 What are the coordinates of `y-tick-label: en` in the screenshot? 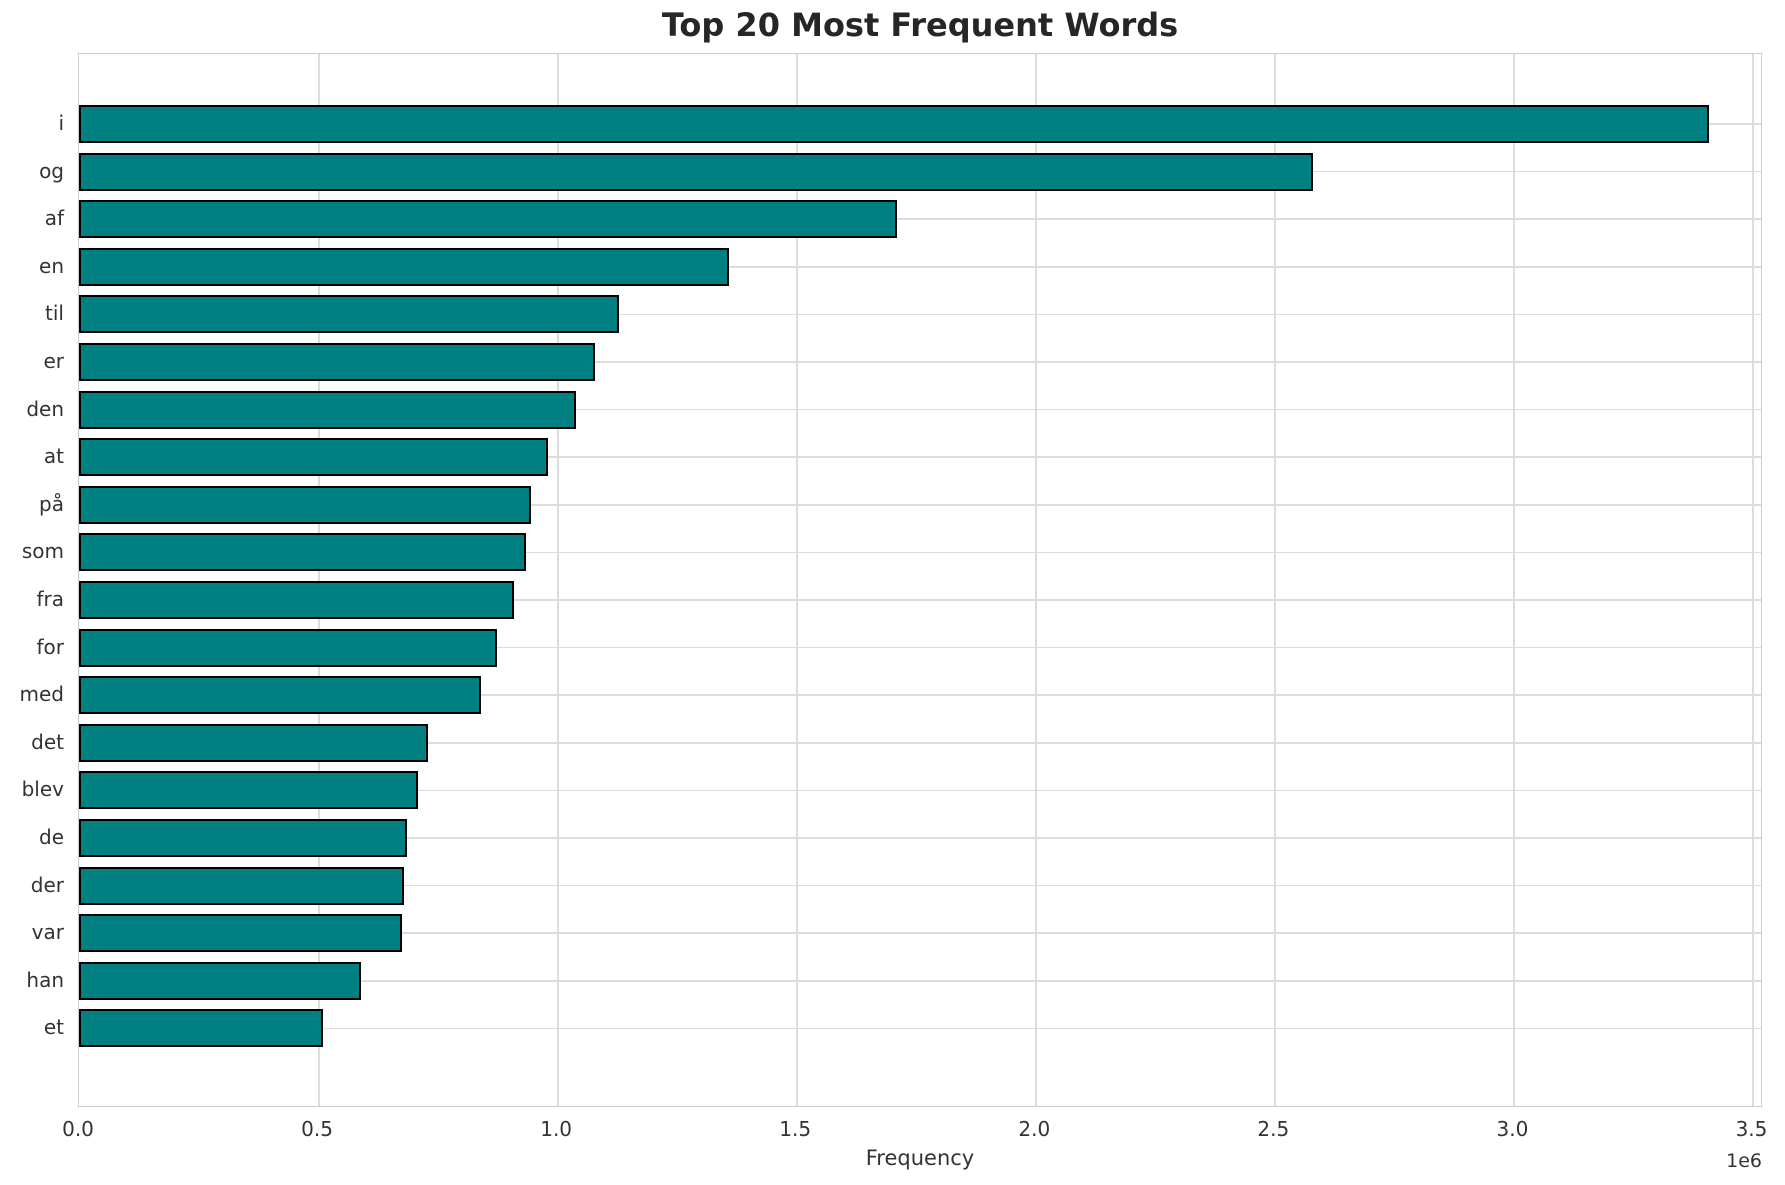 It's located at (51, 265).